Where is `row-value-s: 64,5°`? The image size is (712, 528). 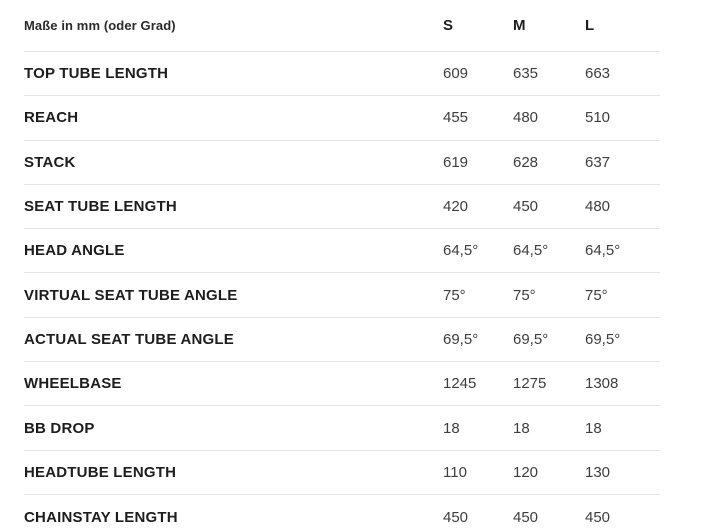
row-value-s: 64,5° is located at coordinates (461, 251).